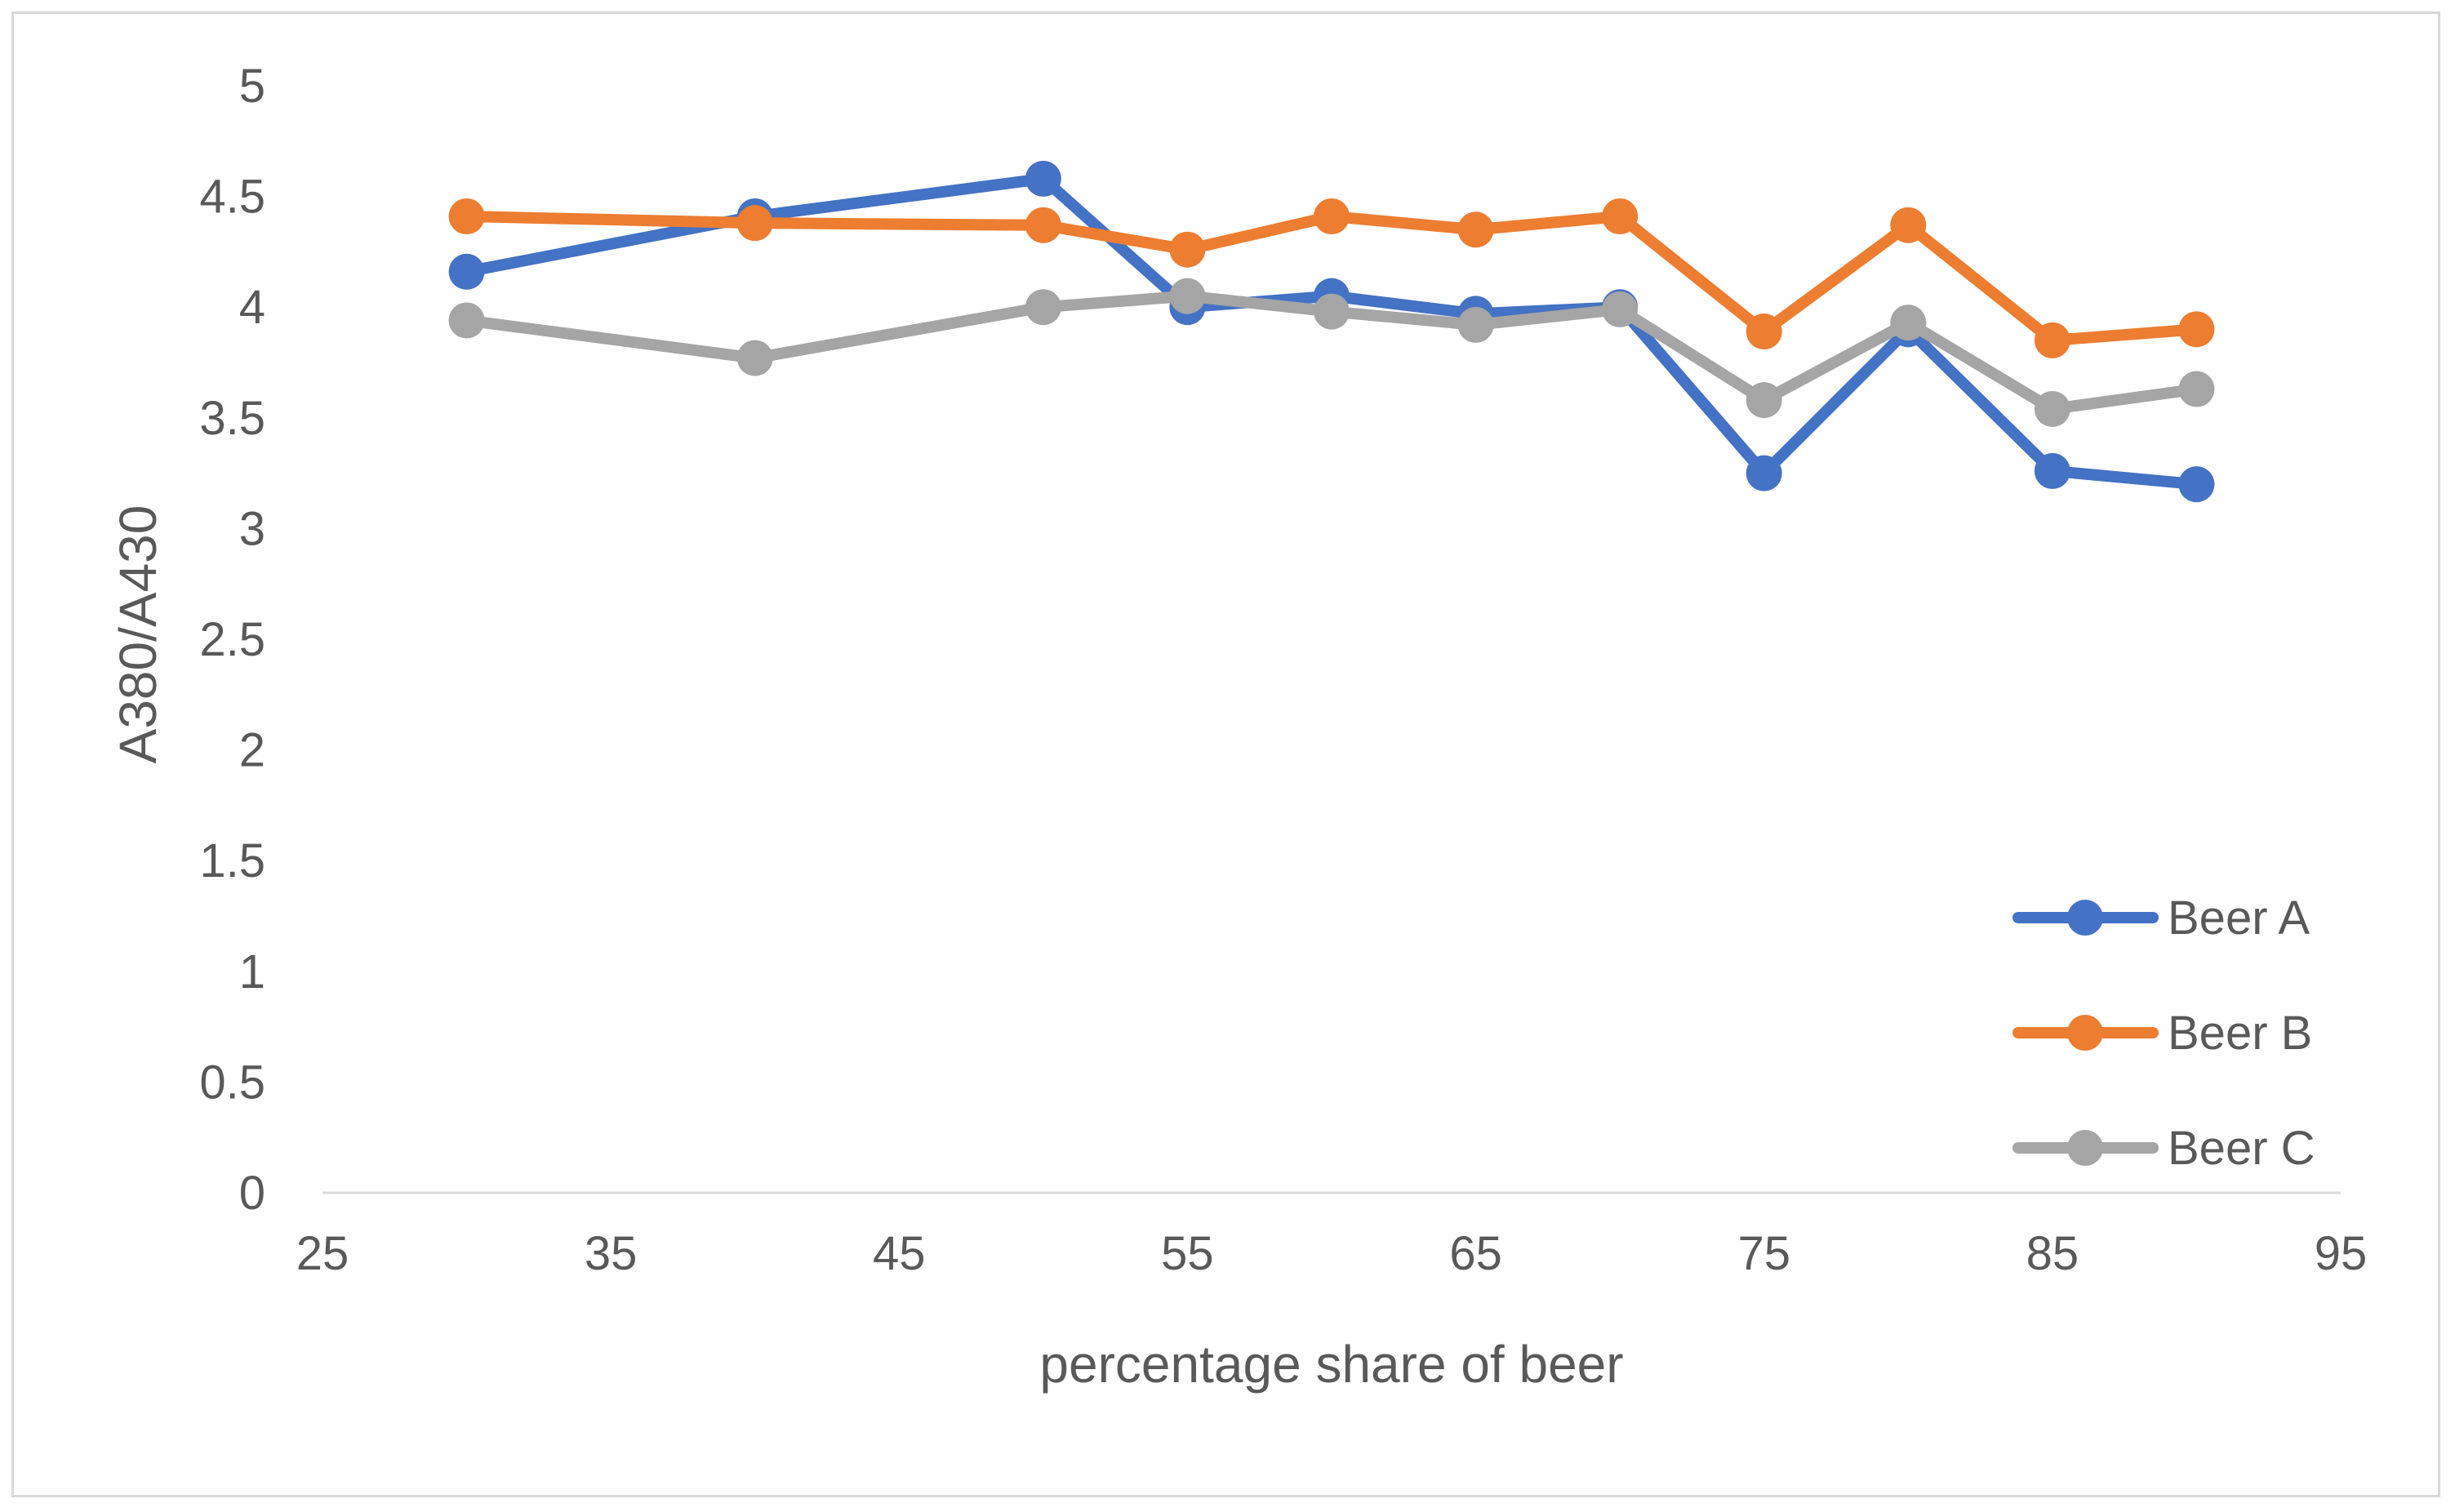  I want to click on x-tick-label: 25, so click(322, 1253).